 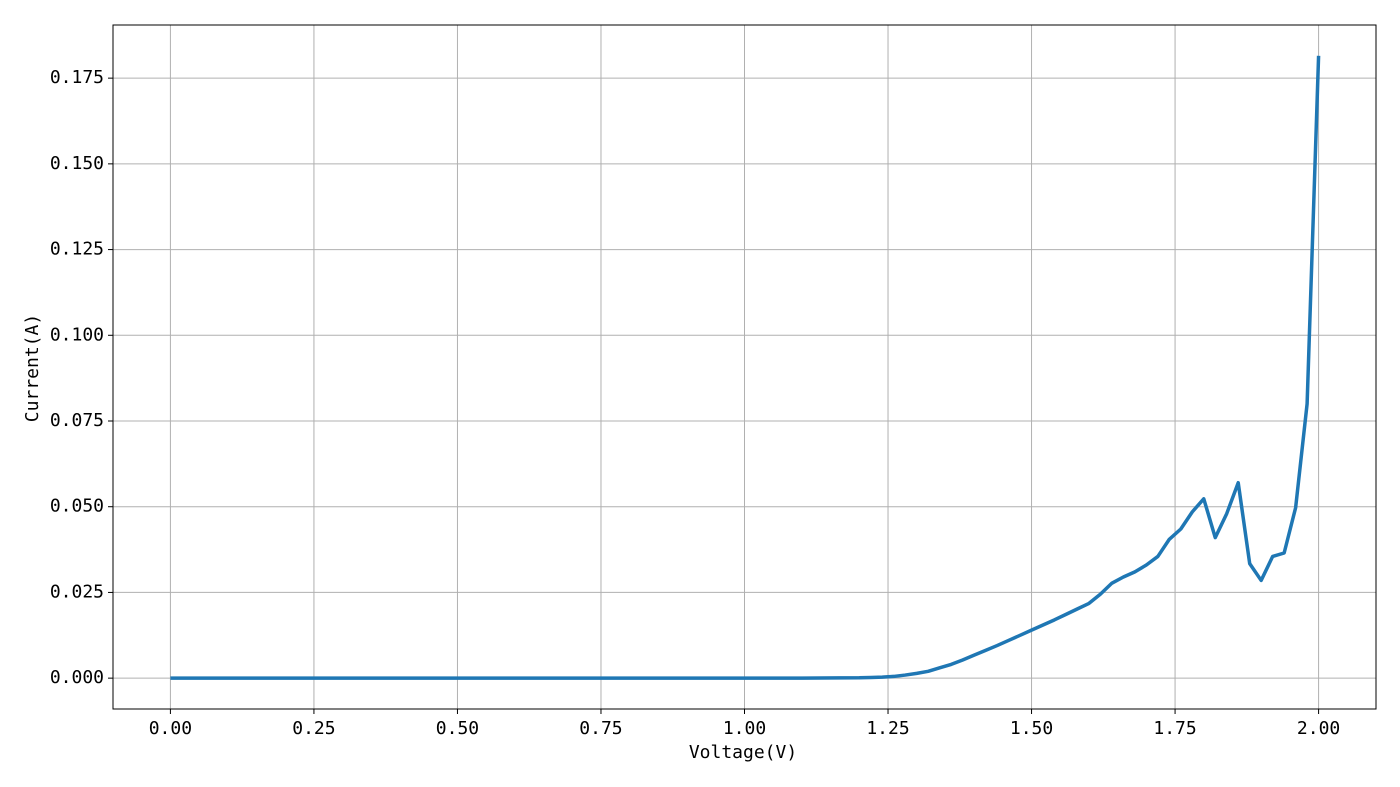 I want to click on x-tick-label: 0.00, so click(x=170, y=728).